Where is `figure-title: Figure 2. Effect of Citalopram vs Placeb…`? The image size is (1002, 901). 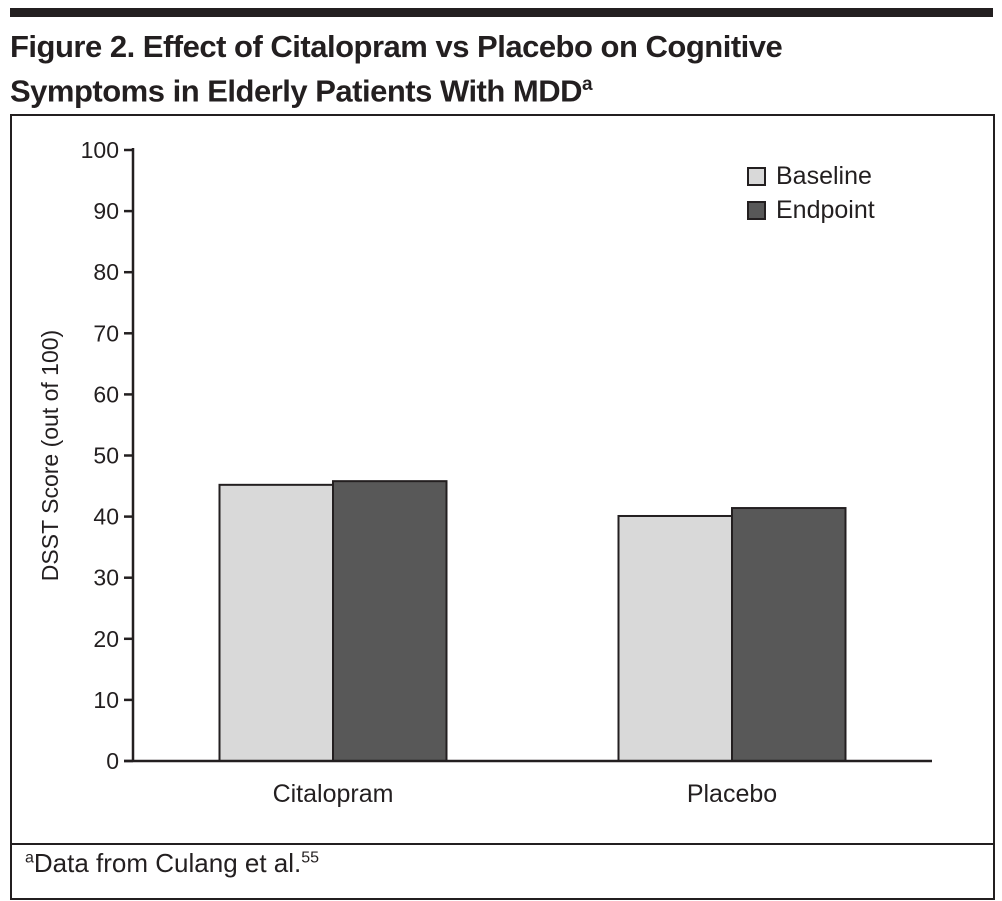
figure-title: Figure 2. Effect of Citalopram vs Placeb… is located at coordinates (396, 69).